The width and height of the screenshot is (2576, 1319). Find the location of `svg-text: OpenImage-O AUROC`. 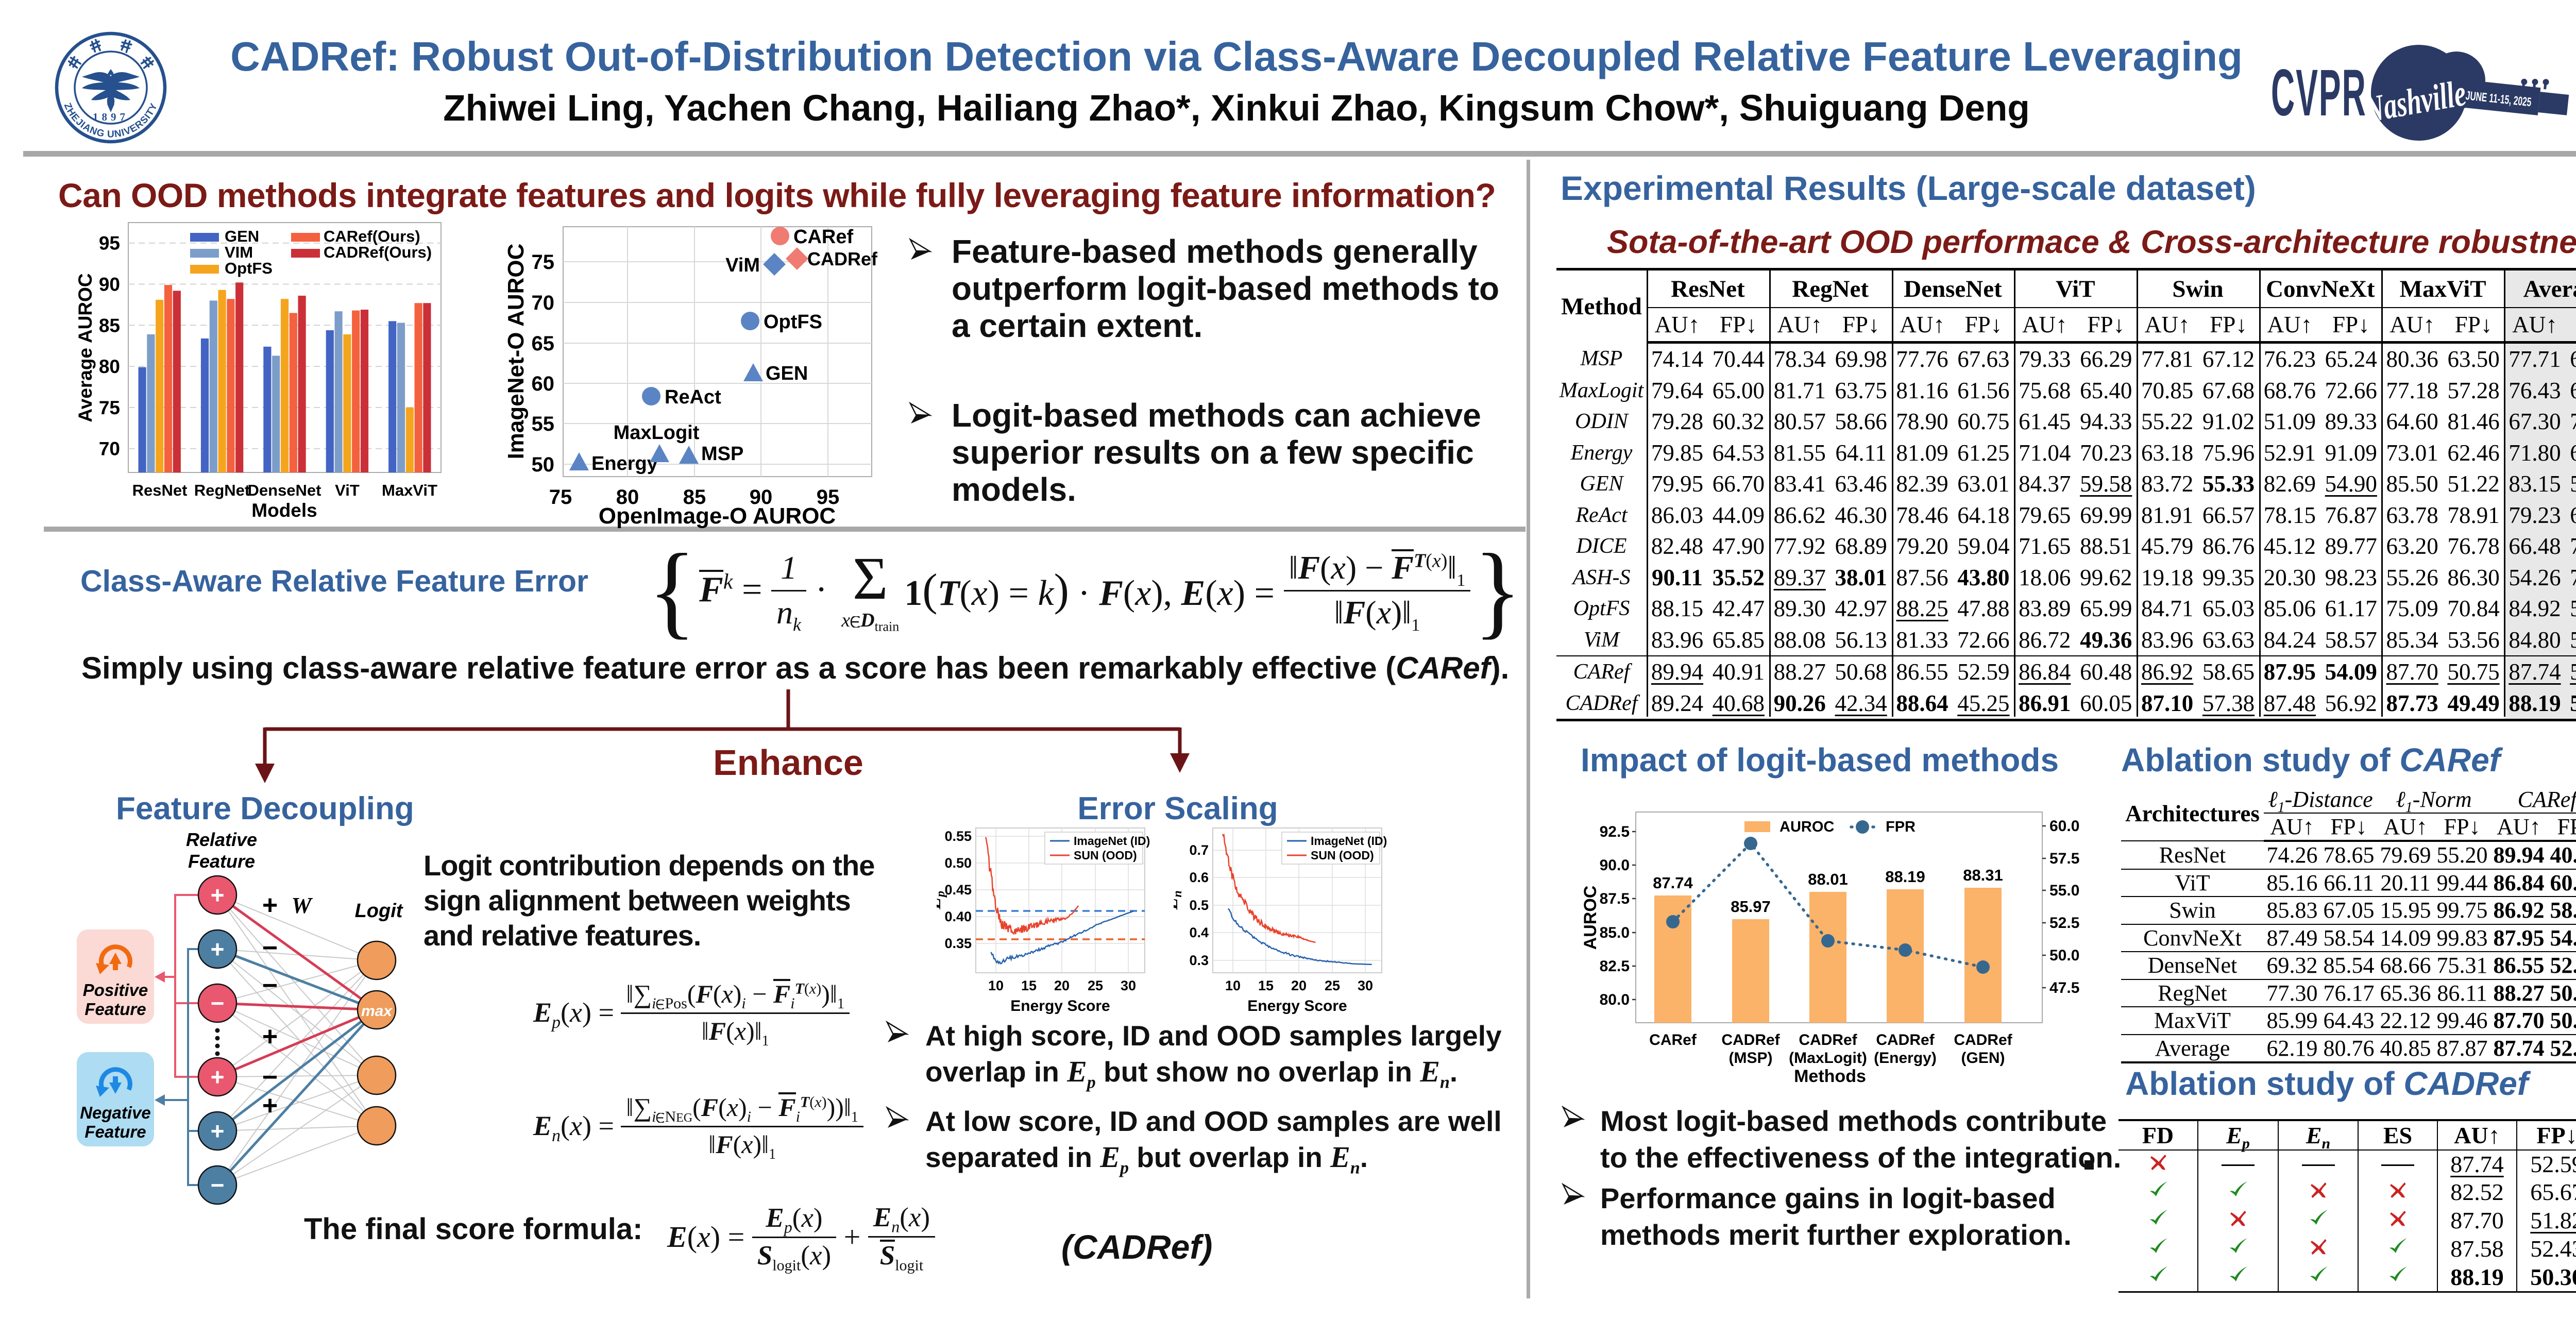

svg-text: OpenImage-O AUROC is located at coordinates (717, 516).